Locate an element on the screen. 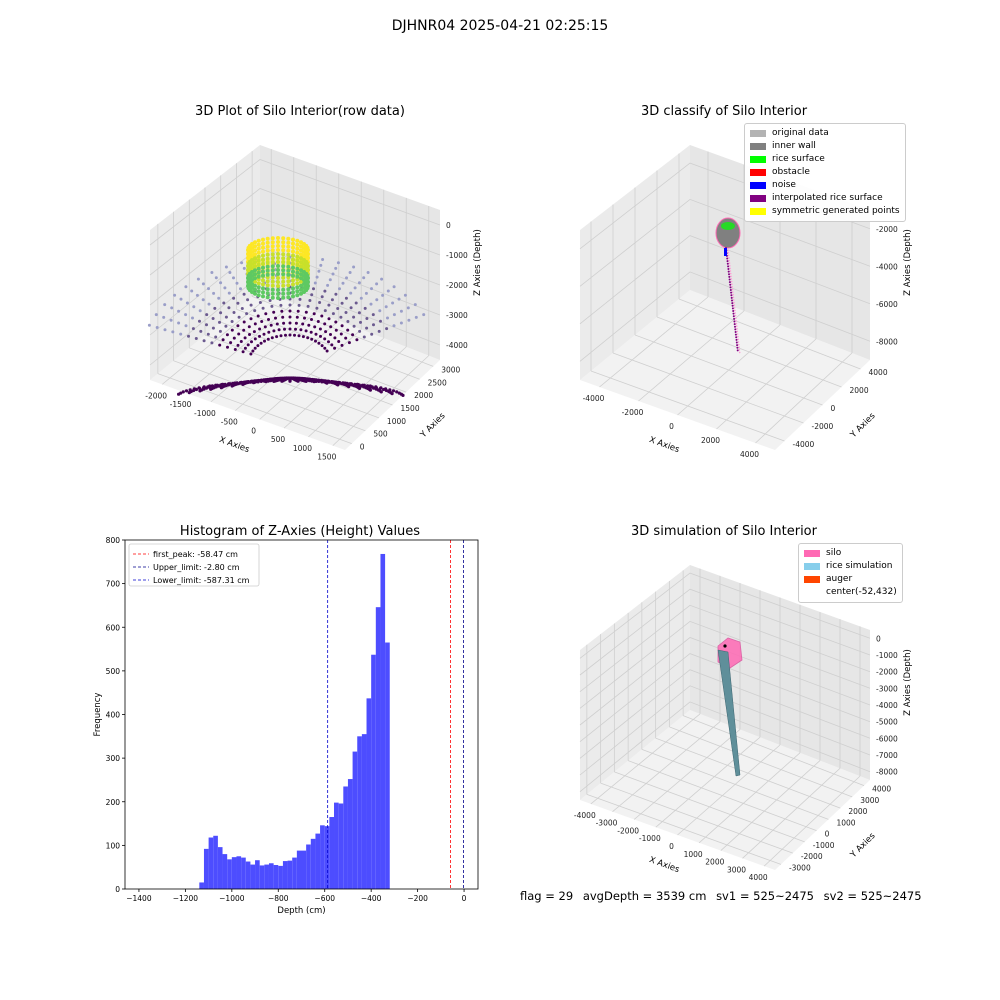  y-tick-label: 800 is located at coordinates (113, 540).